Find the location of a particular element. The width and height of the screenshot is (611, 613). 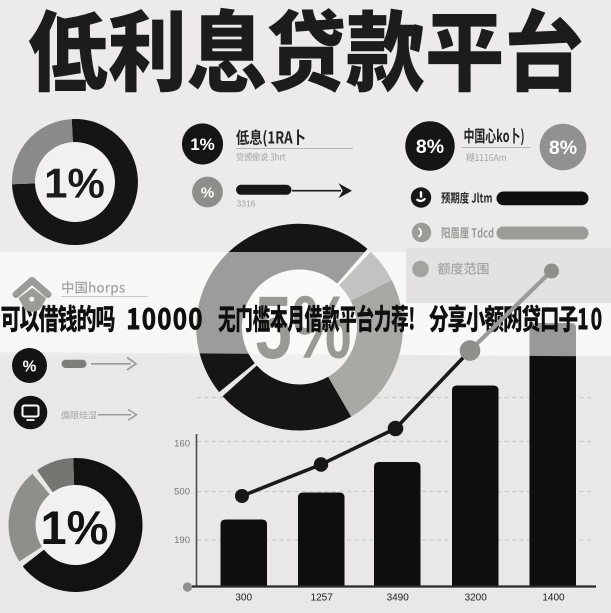

svg-text: 160 is located at coordinates (182, 444).